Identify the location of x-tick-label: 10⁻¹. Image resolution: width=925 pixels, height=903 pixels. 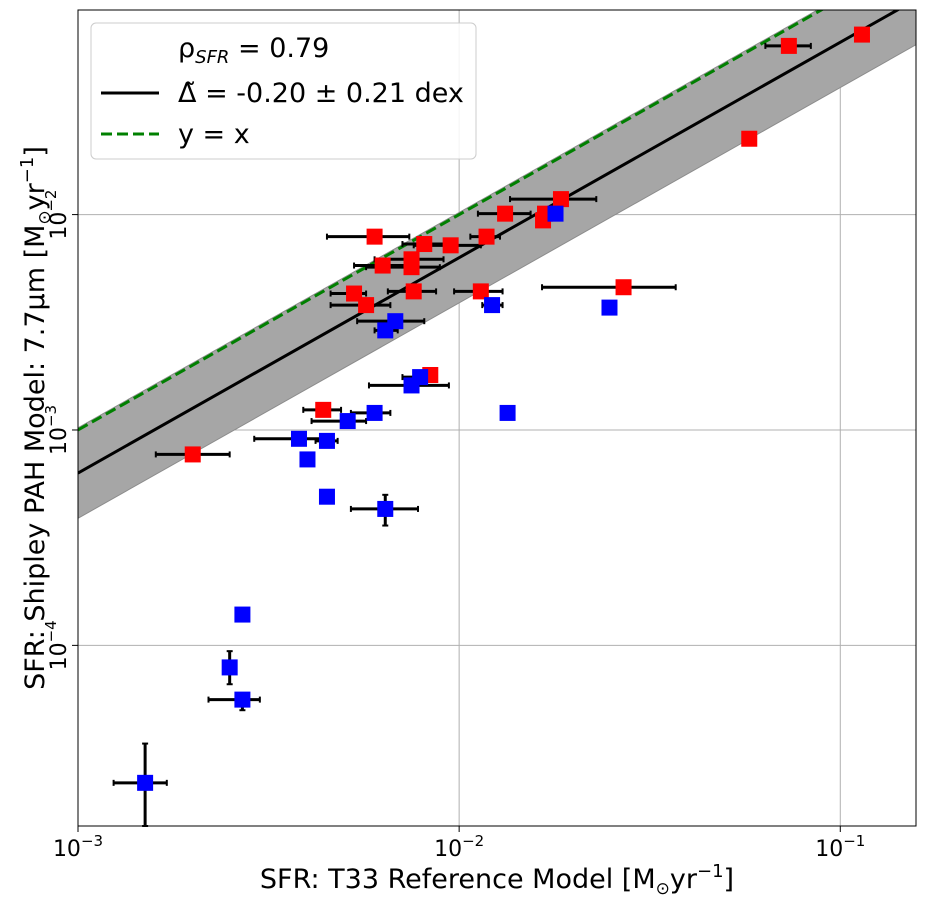
(840, 847).